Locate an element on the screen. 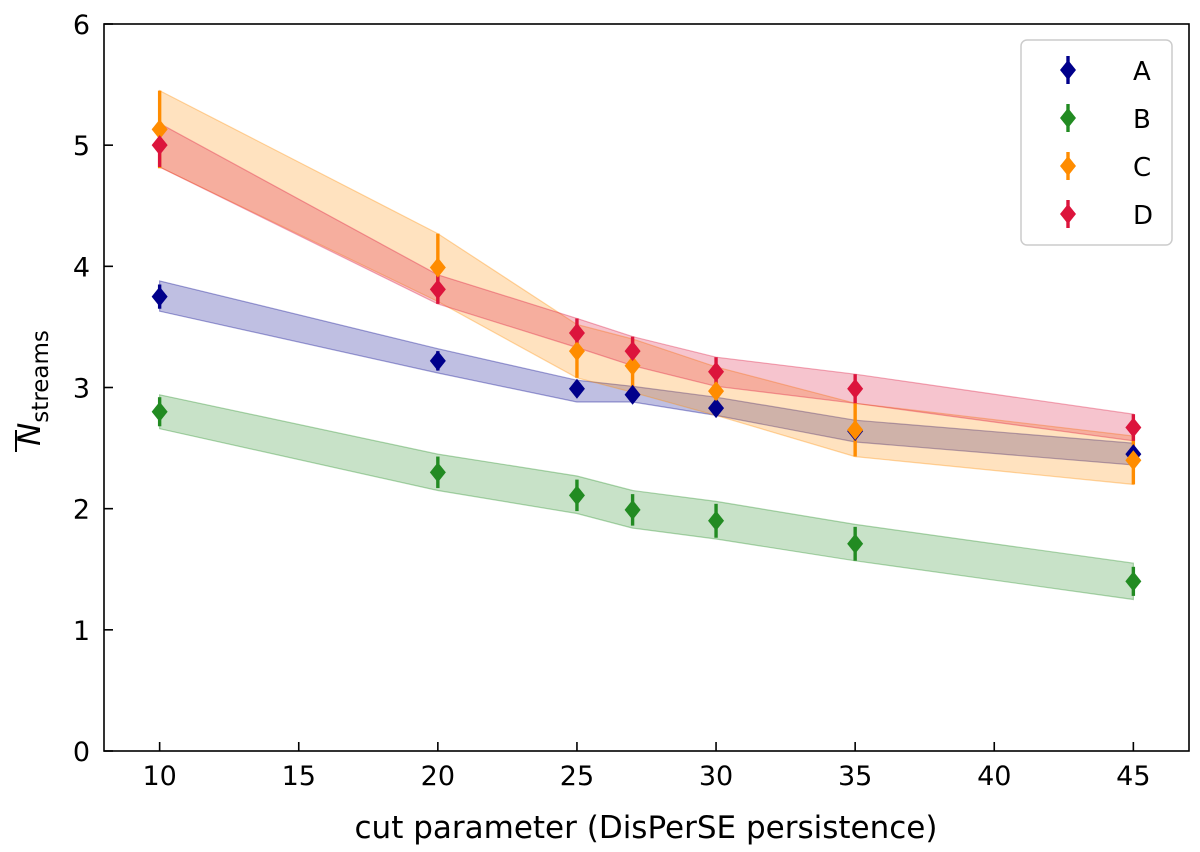 This screenshot has height=852, width=1200. svg-text: Nstreams is located at coordinates (33, 388).